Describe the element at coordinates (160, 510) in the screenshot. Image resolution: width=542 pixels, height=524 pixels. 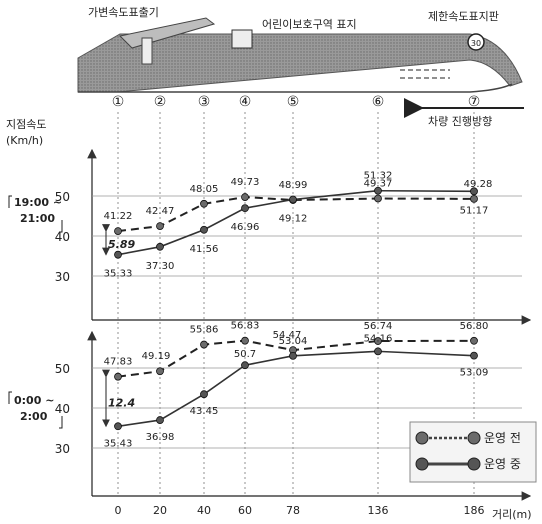
I see `x-tick-label-20: 20` at that location.